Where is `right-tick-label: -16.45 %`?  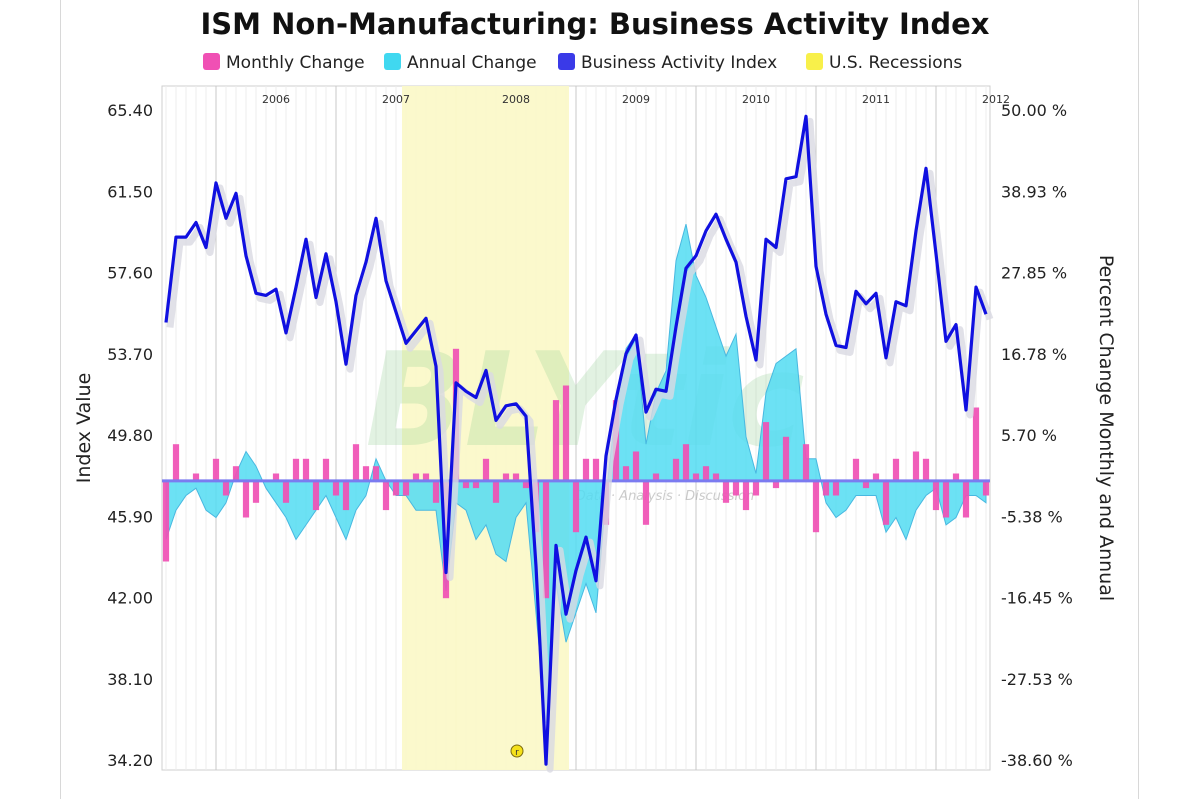
right-tick-label: -16.45 % is located at coordinates (1037, 598).